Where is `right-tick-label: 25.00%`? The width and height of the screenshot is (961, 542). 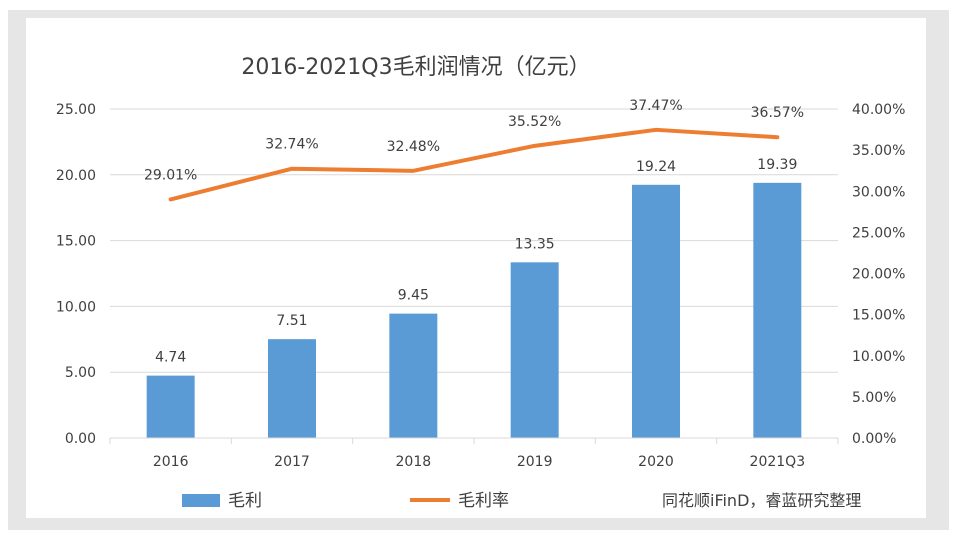 right-tick-label: 25.00% is located at coordinates (878, 233).